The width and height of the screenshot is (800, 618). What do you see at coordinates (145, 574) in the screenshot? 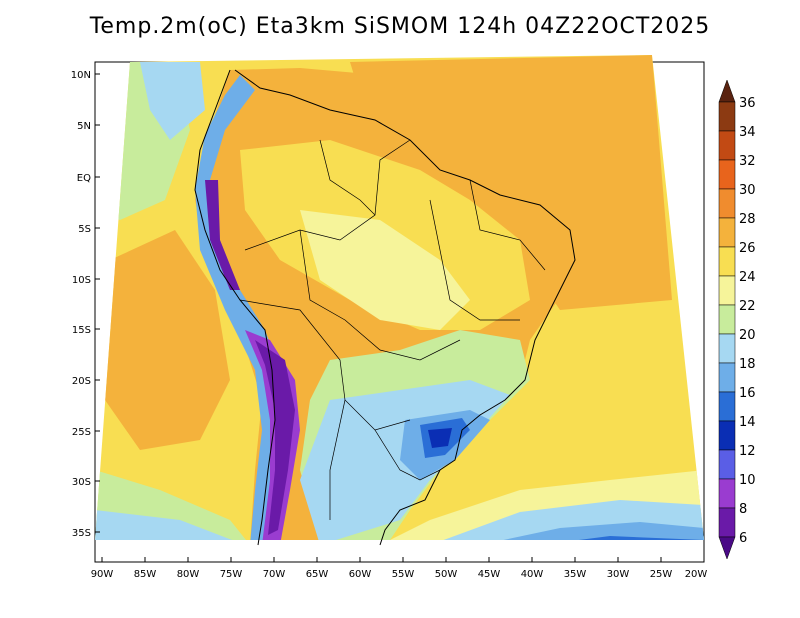
I see `lon-label: 85W` at bounding box center [145, 574].